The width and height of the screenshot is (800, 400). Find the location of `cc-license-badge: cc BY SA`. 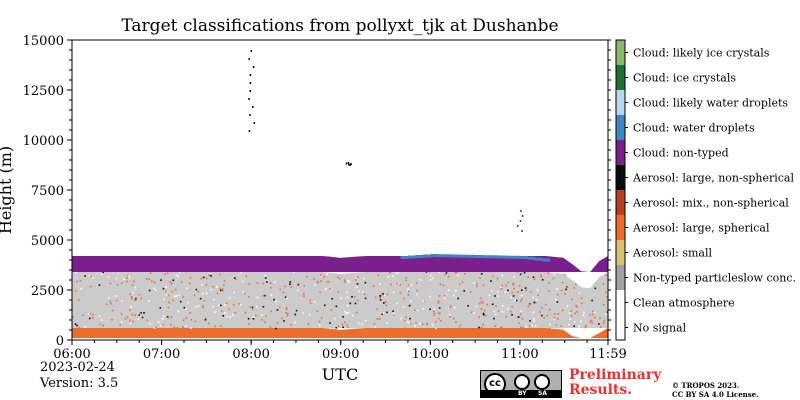

cc-license-badge: cc BY SA is located at coordinates (521, 384).